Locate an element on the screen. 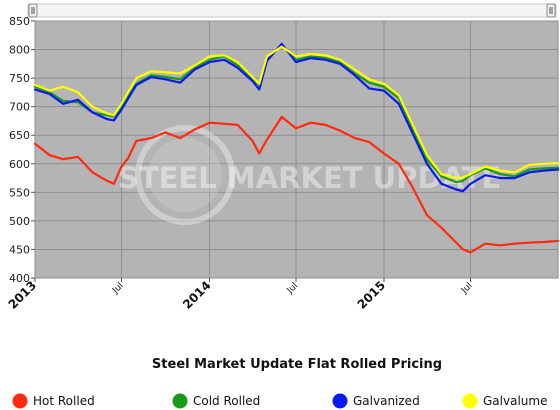  y-tick-label: 800 is located at coordinates (19, 50).